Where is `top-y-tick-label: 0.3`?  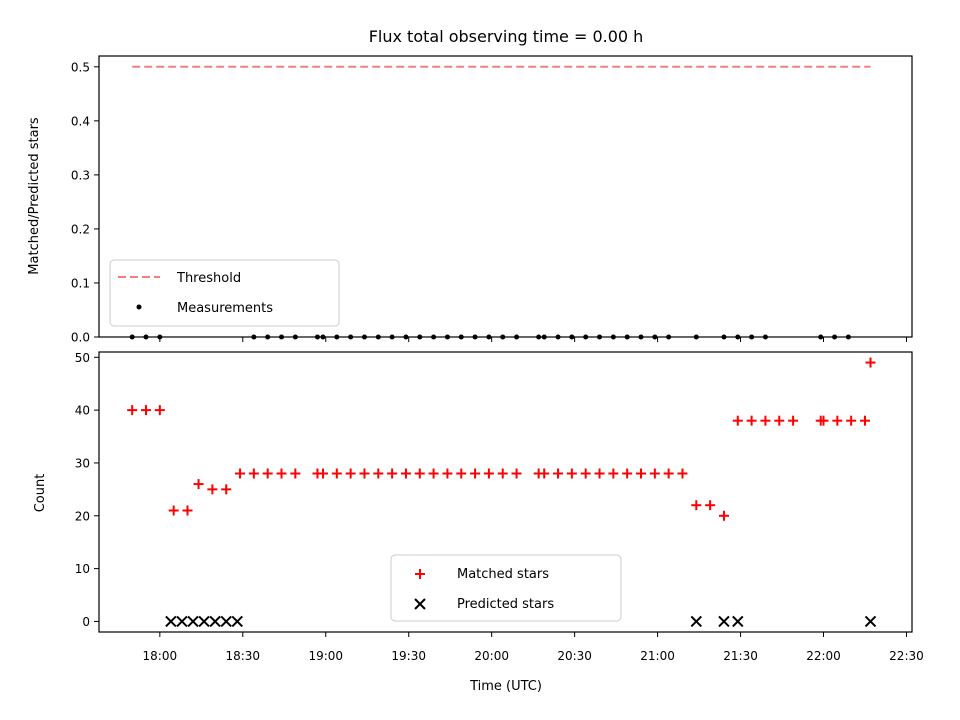
top-y-tick-label: 0.3 is located at coordinates (80, 175).